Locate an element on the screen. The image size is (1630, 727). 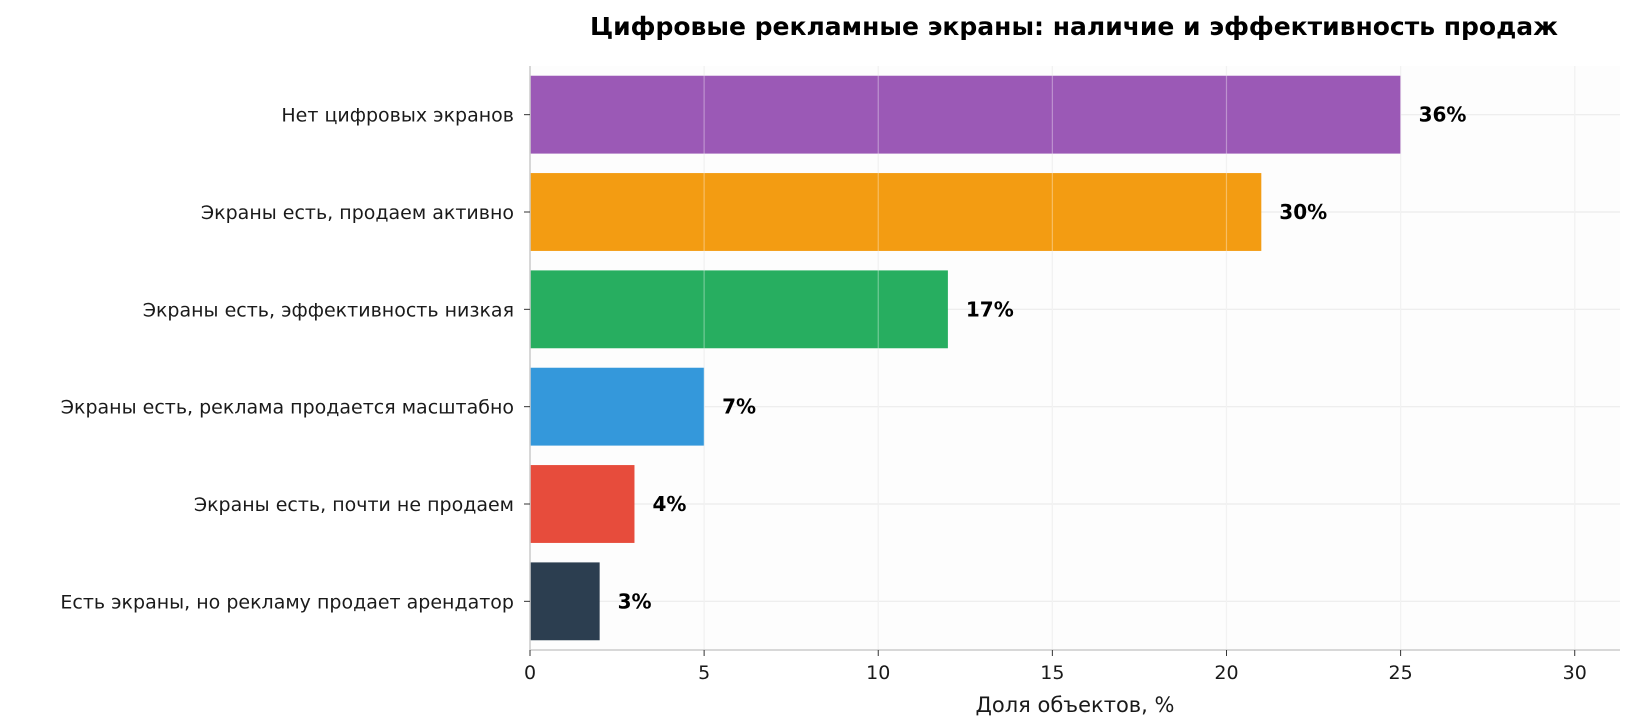
category-label: Экраны есть, почти не продаем is located at coordinates (354, 505).